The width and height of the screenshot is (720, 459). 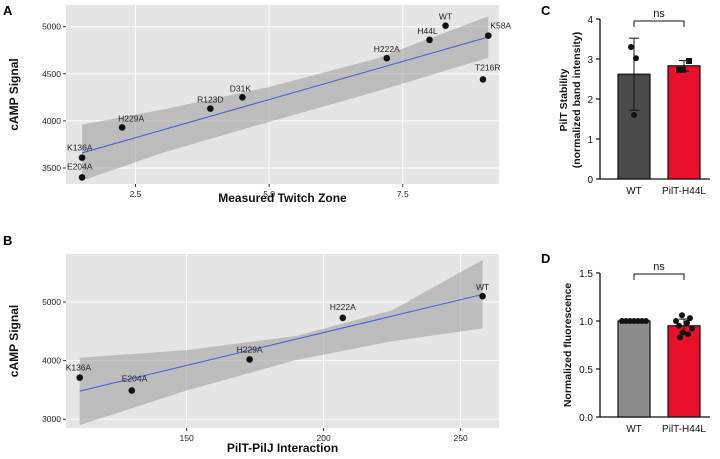 I want to click on panel-d-y-label: Normalized fluorescence, so click(x=568, y=345).